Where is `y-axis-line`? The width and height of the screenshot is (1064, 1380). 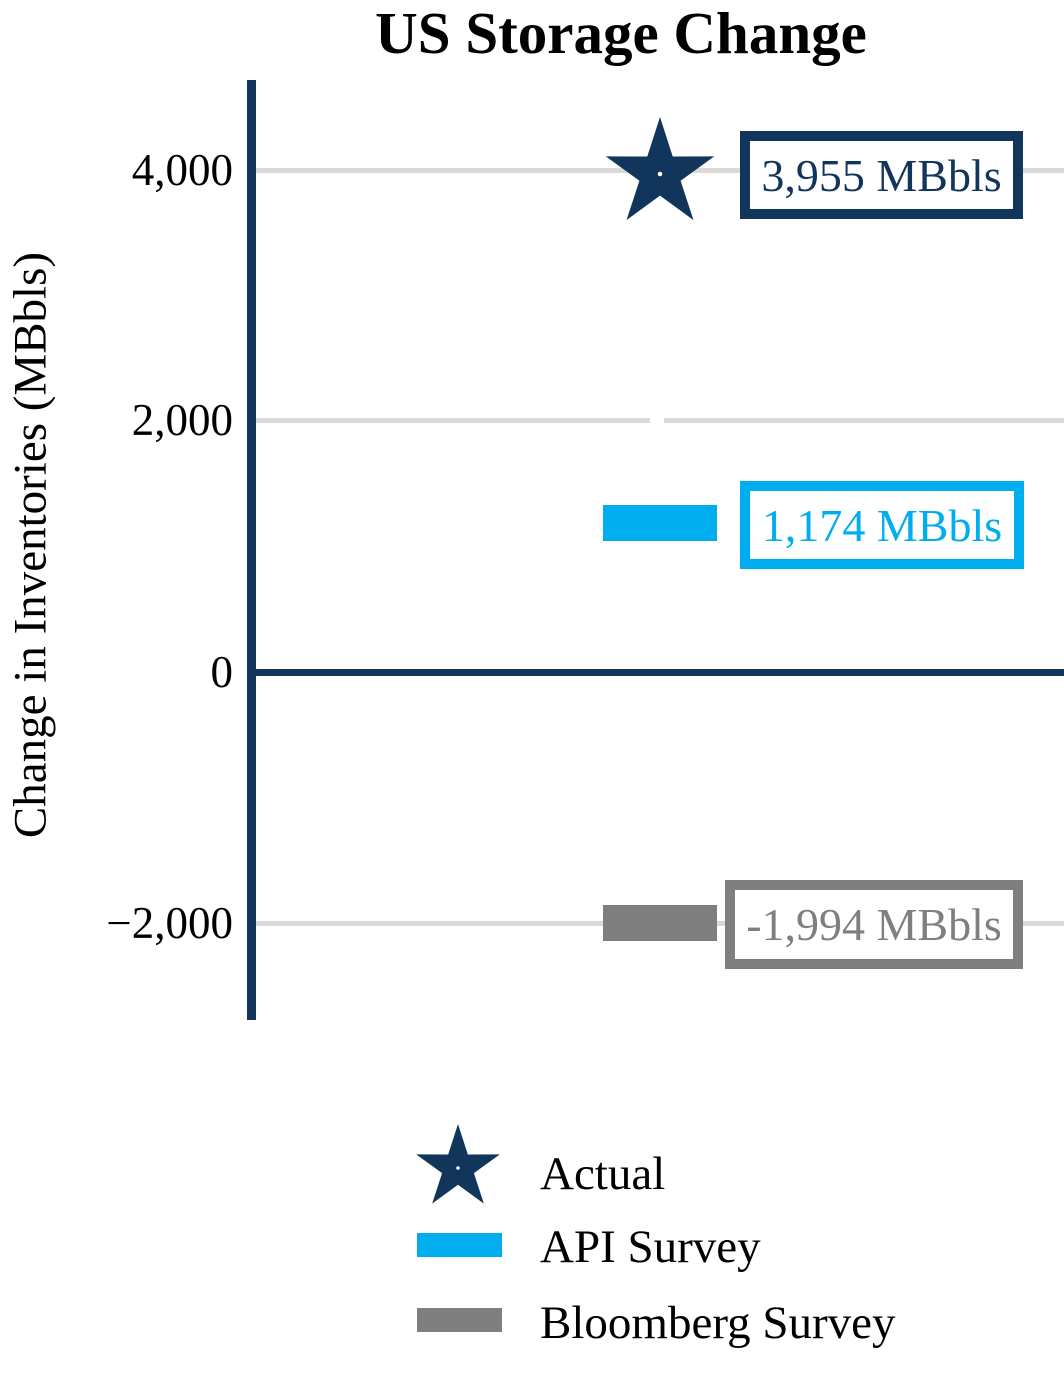 y-axis-line is located at coordinates (251, 550).